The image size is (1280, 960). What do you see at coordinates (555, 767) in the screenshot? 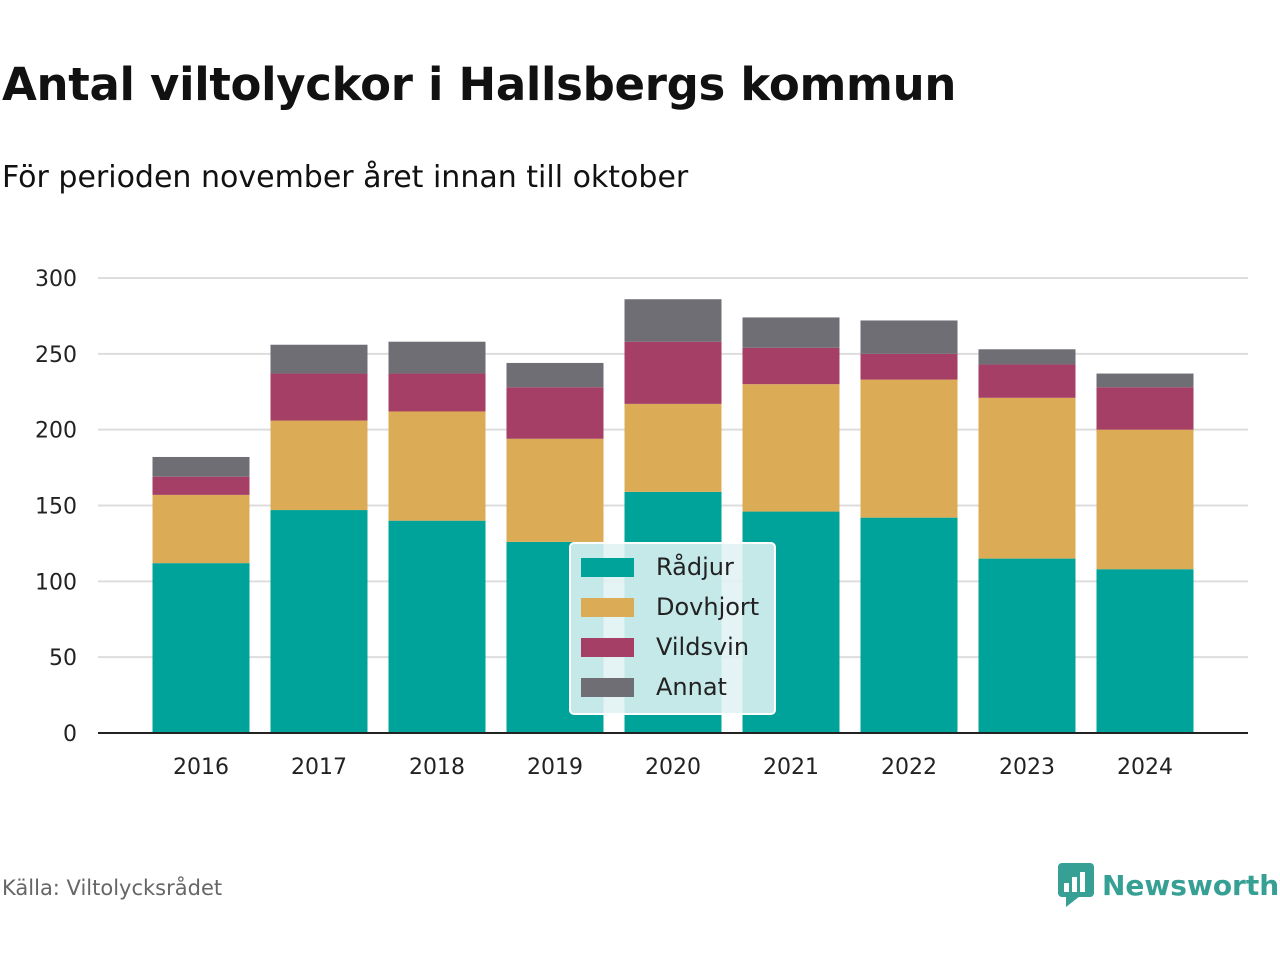
I see `x-tick-label-2019: 2019` at bounding box center [555, 767].